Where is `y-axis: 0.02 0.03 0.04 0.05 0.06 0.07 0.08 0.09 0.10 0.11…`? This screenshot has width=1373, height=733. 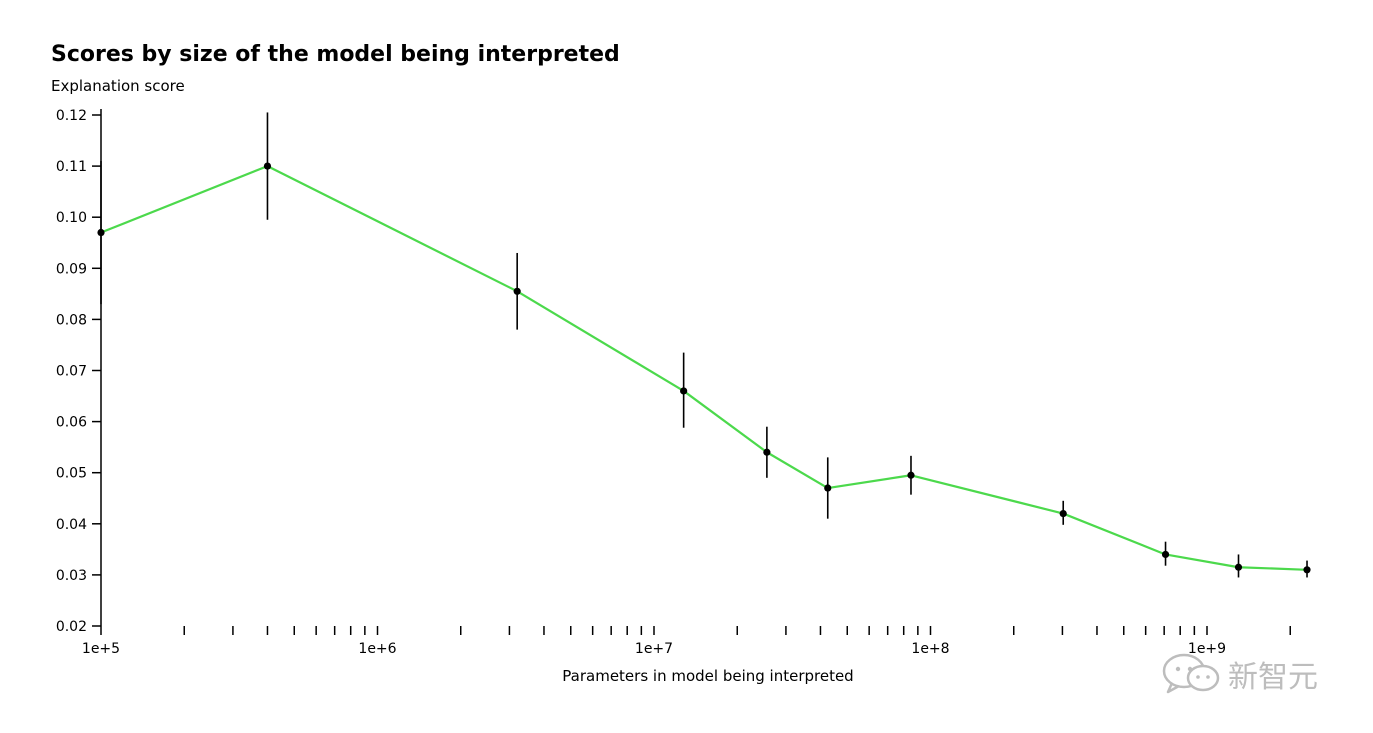
y-axis: 0.02 0.03 0.04 0.05 0.06 0.07 0.08 0.09 0.10 0.11… is located at coordinates (79, 371).